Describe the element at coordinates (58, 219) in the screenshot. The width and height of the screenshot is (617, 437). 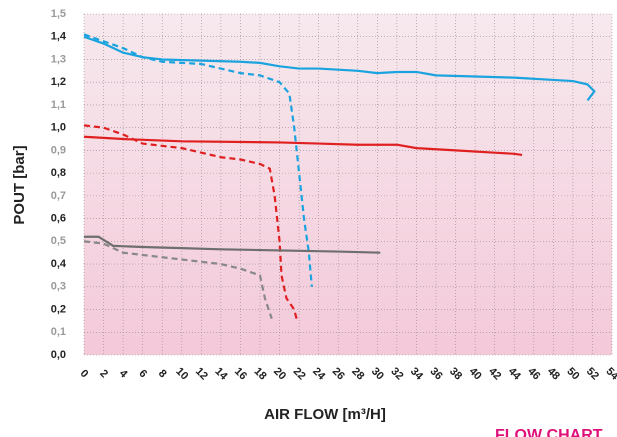
I see `y-tick-label: 0,6` at that location.